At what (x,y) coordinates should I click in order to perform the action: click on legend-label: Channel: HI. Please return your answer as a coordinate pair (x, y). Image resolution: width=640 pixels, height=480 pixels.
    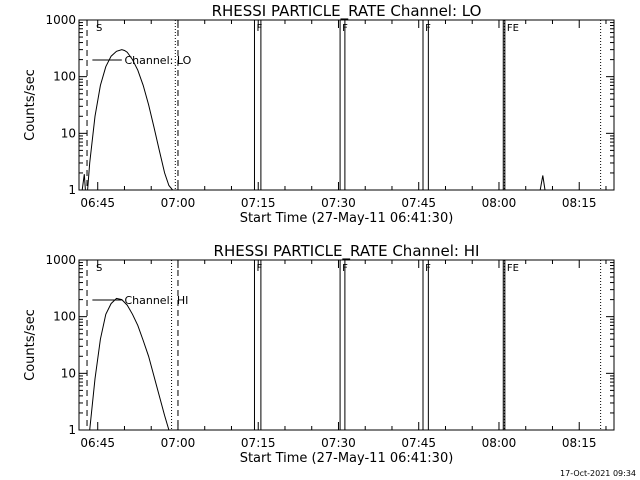
    Looking at the image, I should click on (156, 300).